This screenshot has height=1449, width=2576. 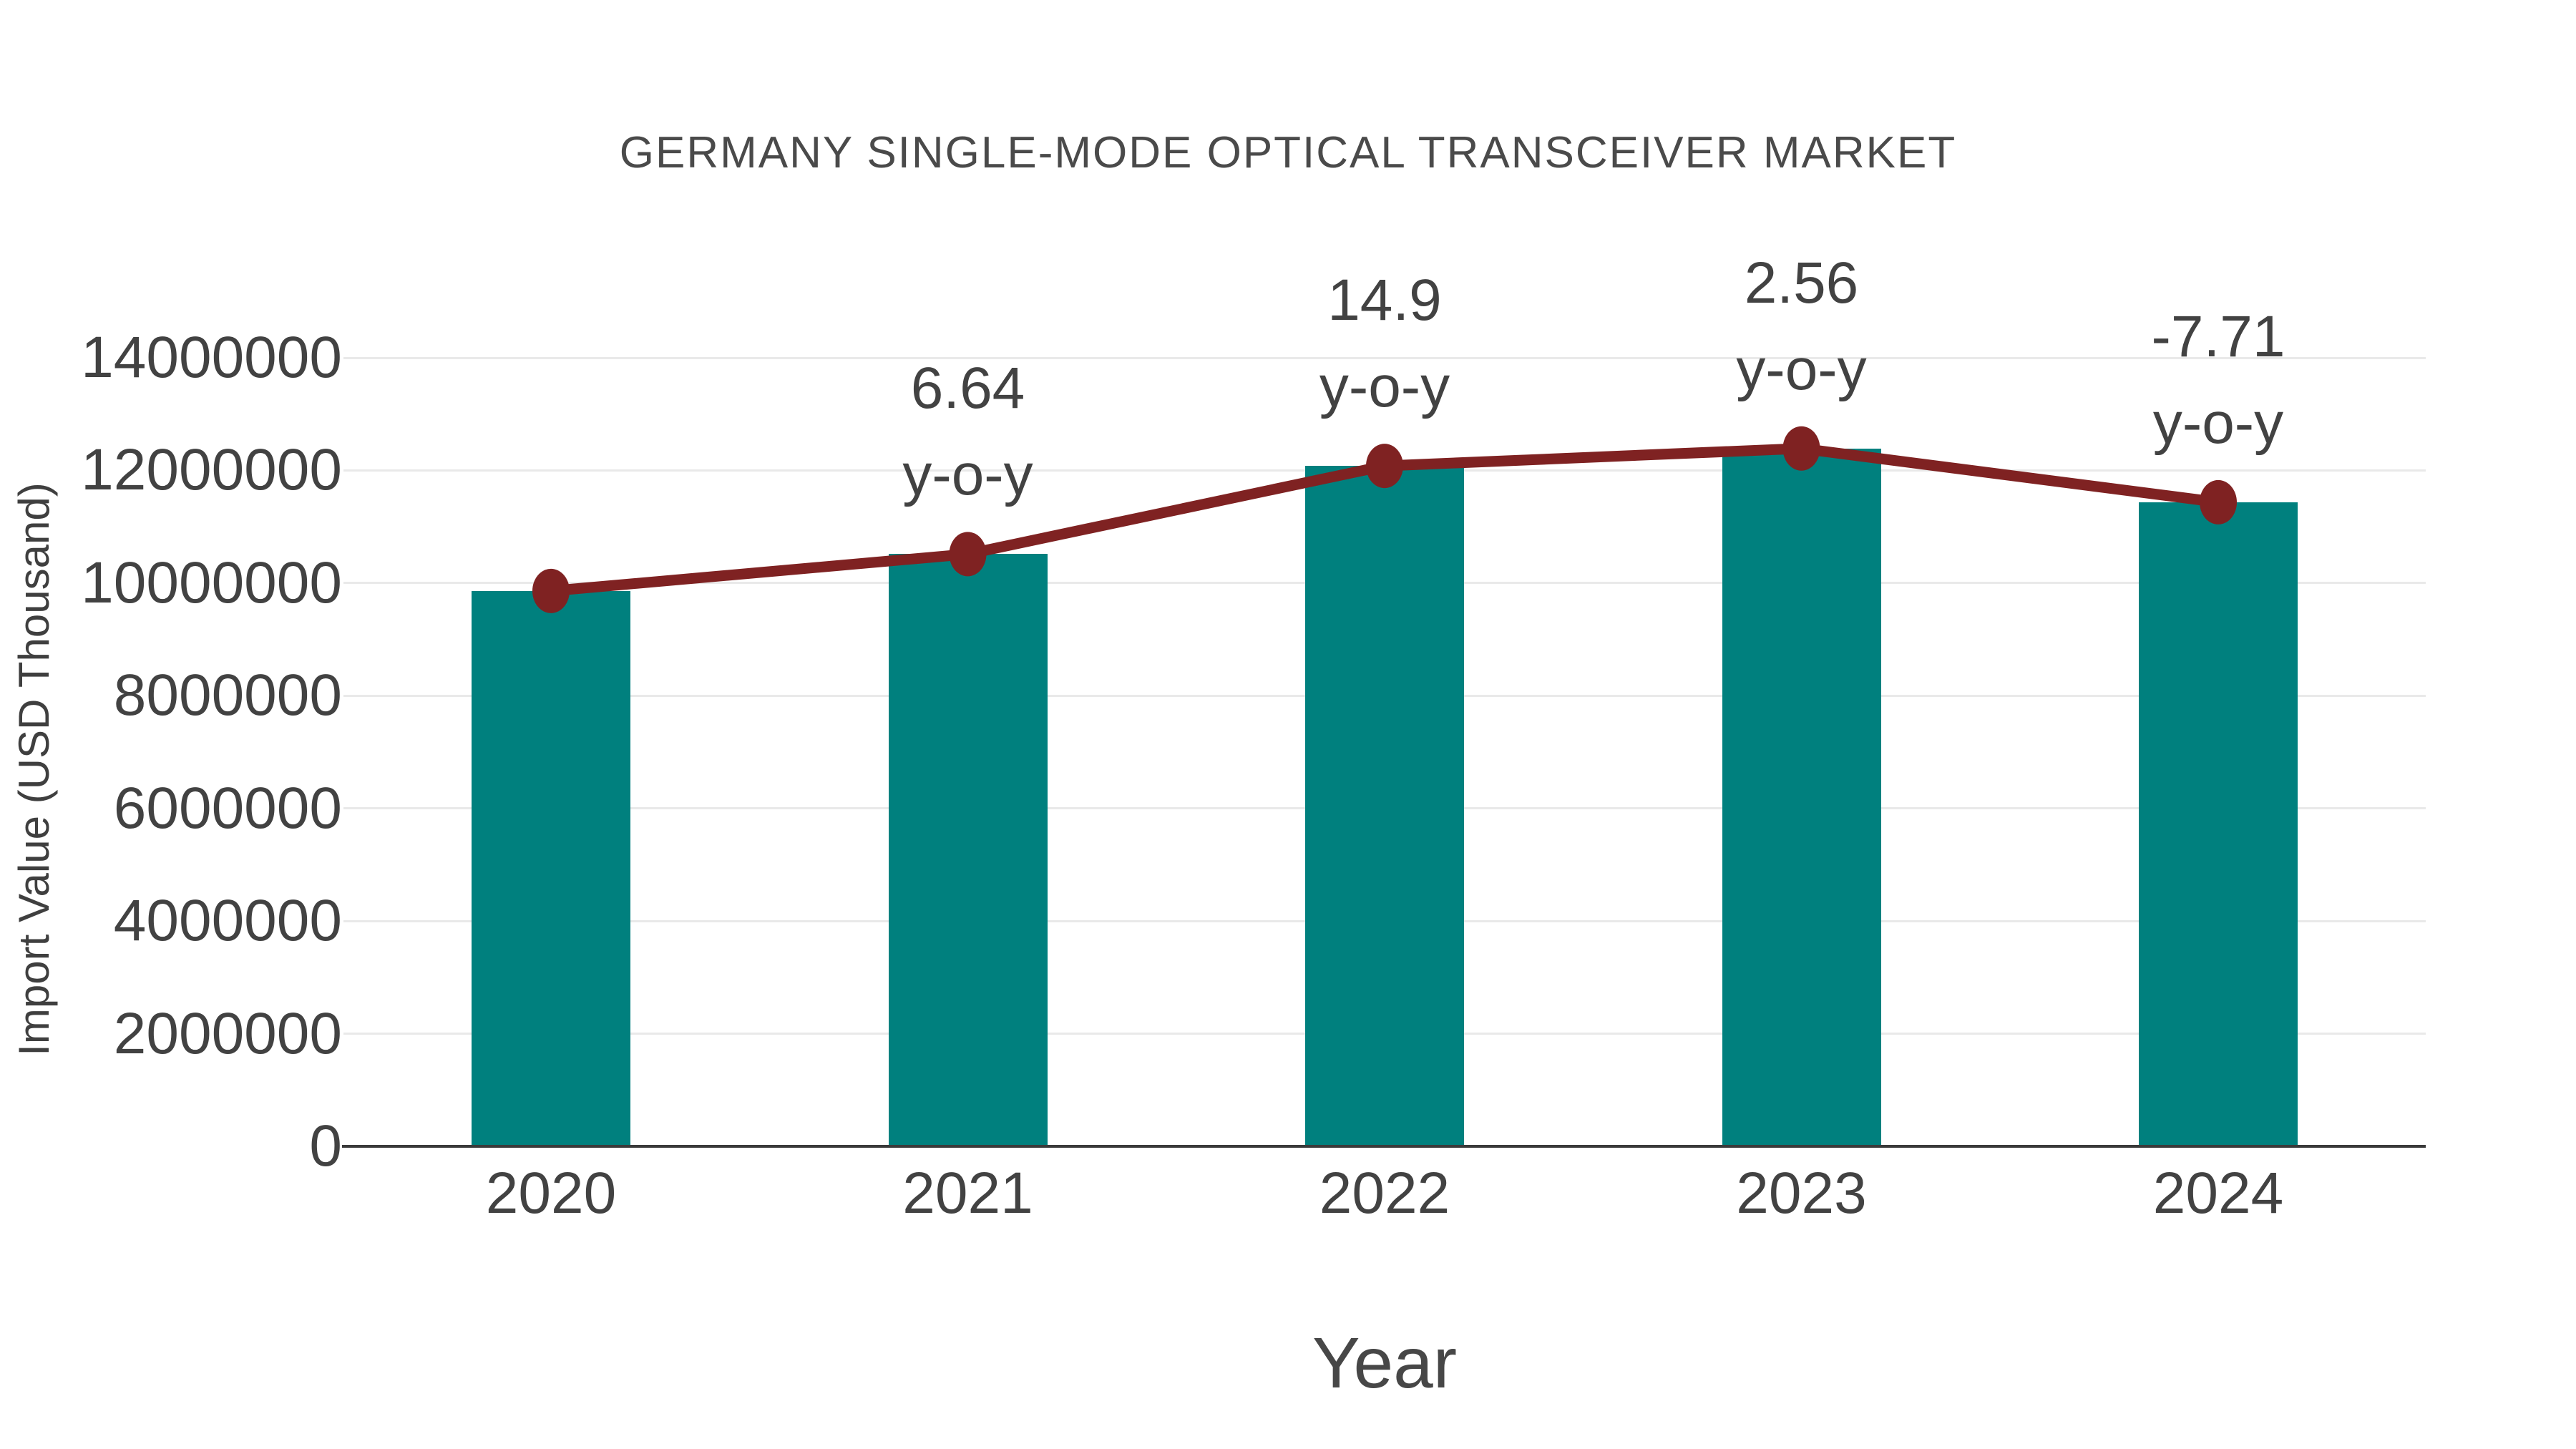 I want to click on yoy-value-label: -7.71, so click(x=2218, y=336).